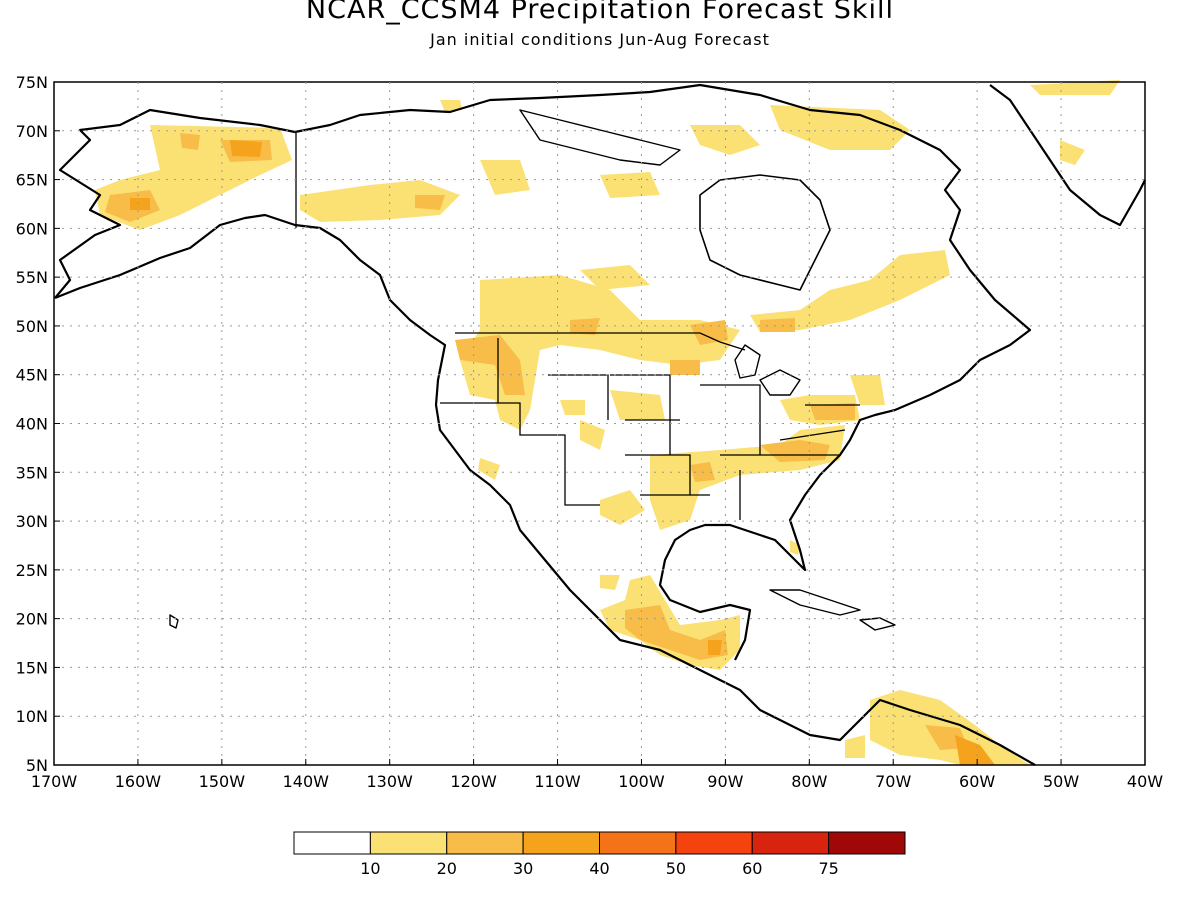 Image resolution: width=1200 pixels, height=900 pixels. I want to click on lon-tick-label: 90W, so click(725, 781).